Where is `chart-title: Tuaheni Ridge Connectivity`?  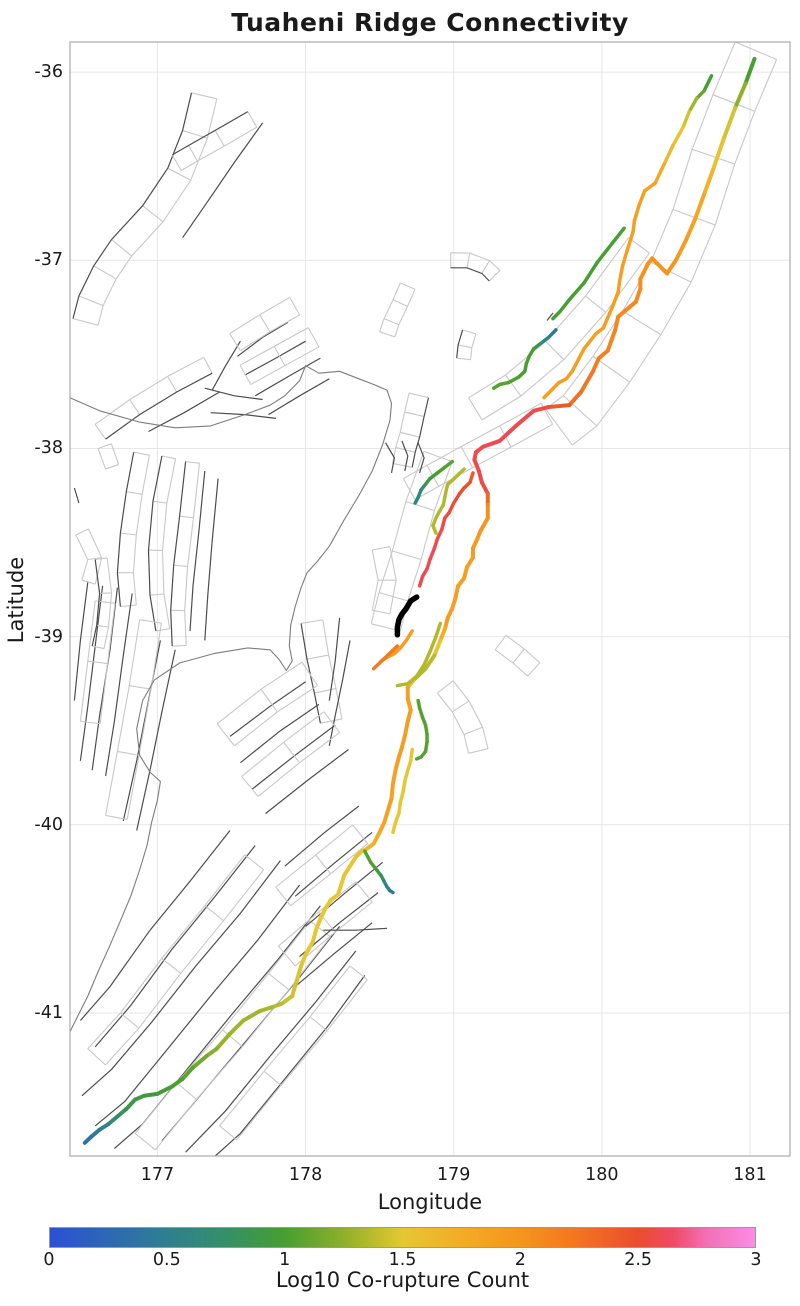 chart-title: Tuaheni Ridge Connectivity is located at coordinates (430, 22).